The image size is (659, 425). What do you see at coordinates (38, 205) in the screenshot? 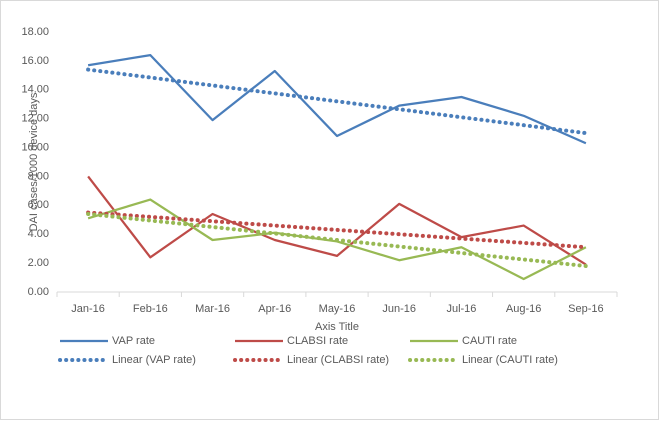
I see `y-tick-label: 6.00` at bounding box center [38, 205].